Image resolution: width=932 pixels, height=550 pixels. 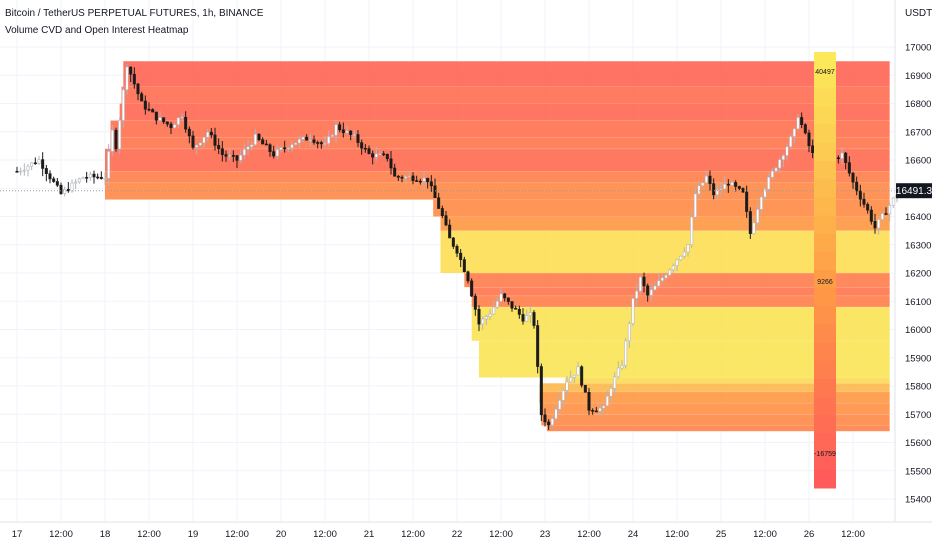 I want to click on price-tick-label: 17000.0, so click(x=918, y=48).